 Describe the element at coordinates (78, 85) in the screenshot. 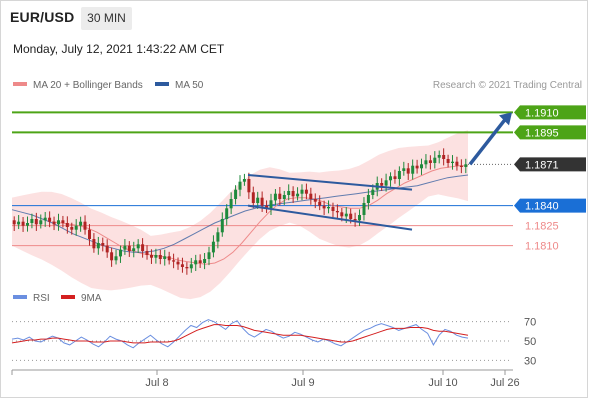

I see `legend-ma20: MA 20 + Bollinger Bands` at that location.